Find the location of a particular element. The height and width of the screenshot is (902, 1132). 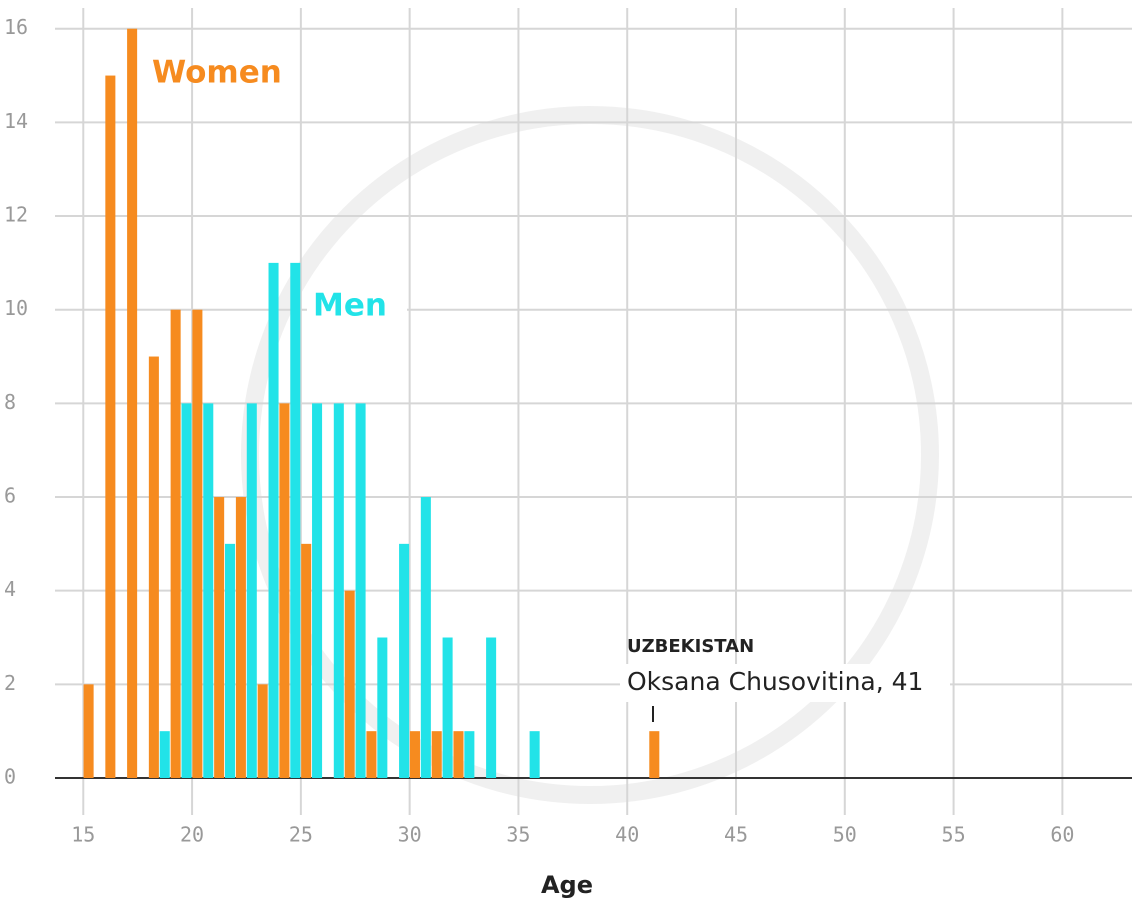

y-tick-label: 8 is located at coordinates (10, 402).